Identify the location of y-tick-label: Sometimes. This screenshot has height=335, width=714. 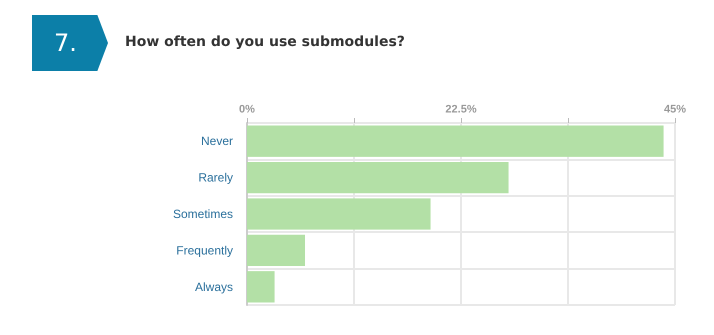
(202, 214).